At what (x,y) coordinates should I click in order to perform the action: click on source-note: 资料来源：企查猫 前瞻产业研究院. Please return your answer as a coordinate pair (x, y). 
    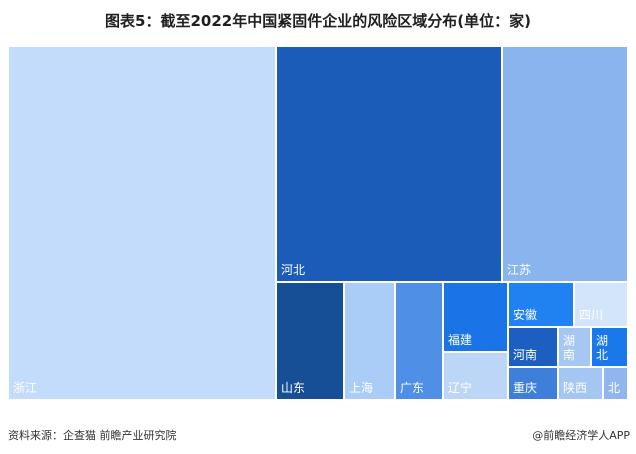
    Looking at the image, I should click on (92, 435).